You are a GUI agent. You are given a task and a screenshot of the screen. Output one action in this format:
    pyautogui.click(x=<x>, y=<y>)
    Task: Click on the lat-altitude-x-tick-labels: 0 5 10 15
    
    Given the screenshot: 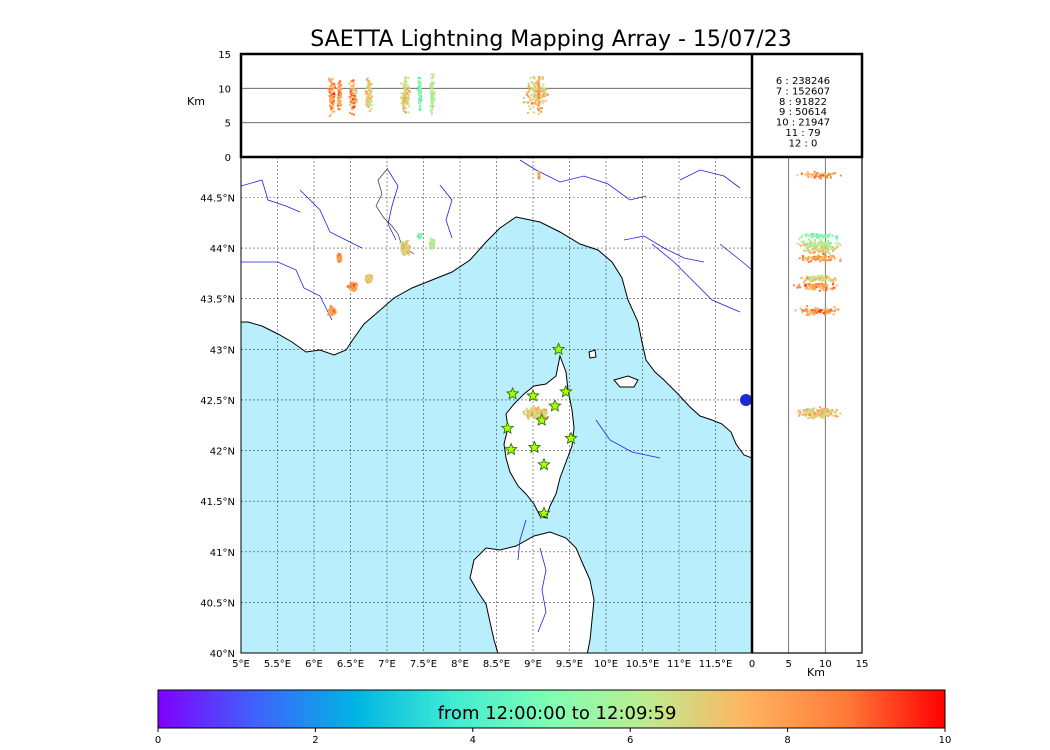 What is the action you would take?
    pyautogui.click(x=809, y=664)
    